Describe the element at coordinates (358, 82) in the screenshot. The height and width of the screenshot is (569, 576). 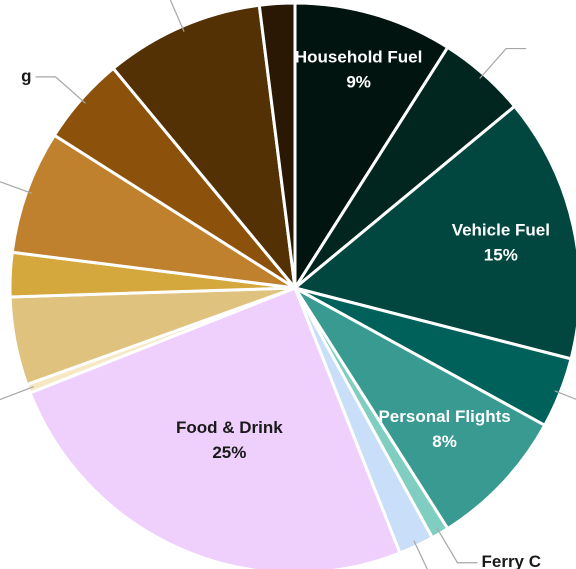
I see `slice-value-label: 9%` at that location.